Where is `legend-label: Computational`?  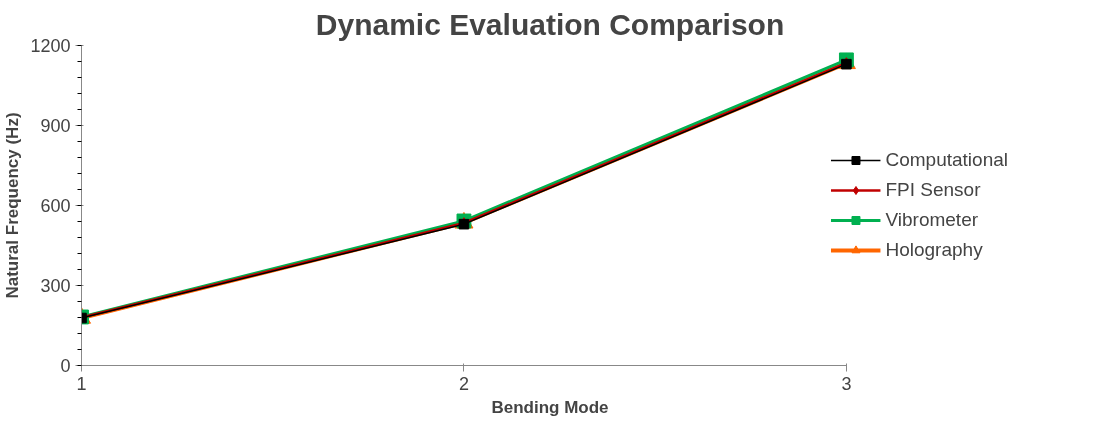 legend-label: Computational is located at coordinates (946, 160).